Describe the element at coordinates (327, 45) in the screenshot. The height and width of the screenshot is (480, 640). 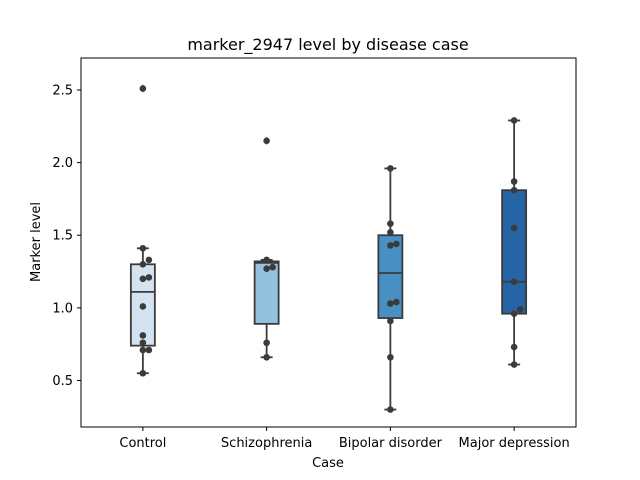
I see `chart-title: marker_2947 level by disease case` at that location.